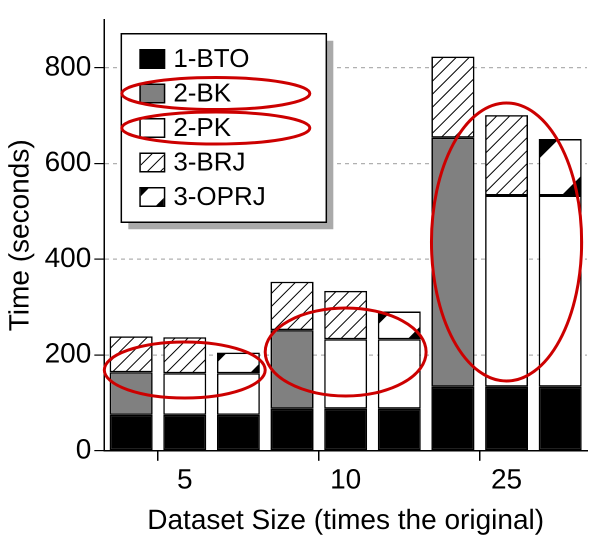 The height and width of the screenshot is (542, 601). What do you see at coordinates (345, 519) in the screenshot?
I see `x-axis-title: Dataset Size (times the original)` at bounding box center [345, 519].